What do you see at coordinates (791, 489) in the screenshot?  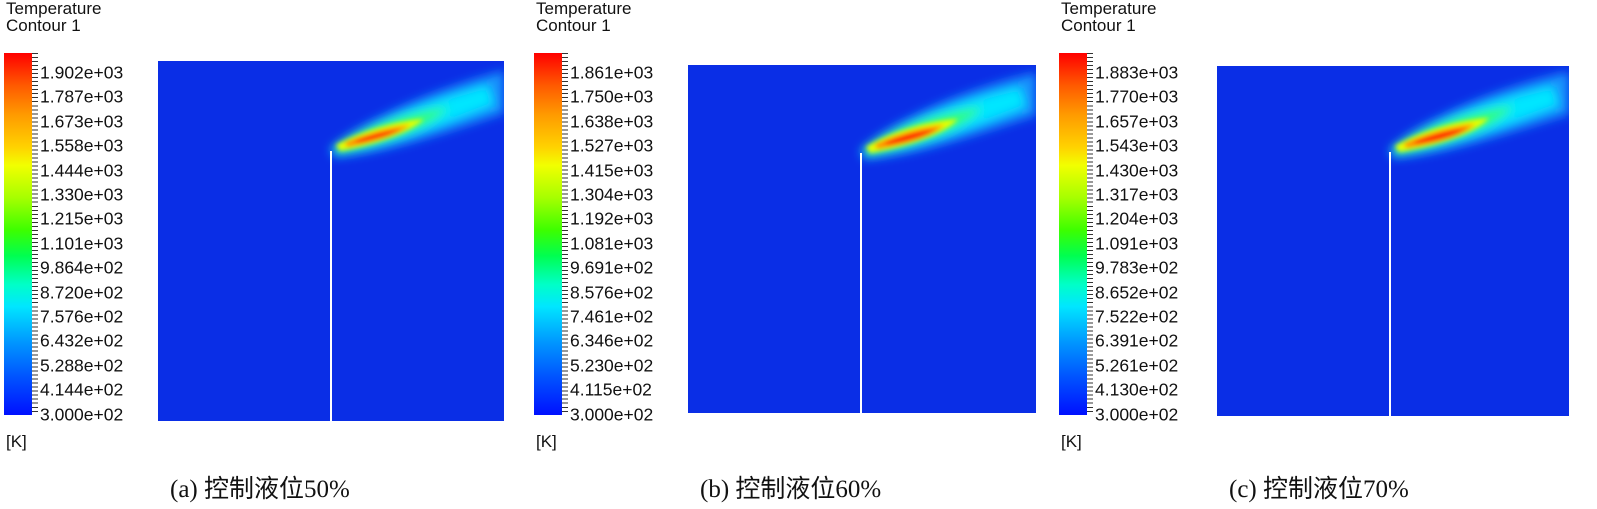 I see `caption: (b) 控制液位60%` at bounding box center [791, 489].